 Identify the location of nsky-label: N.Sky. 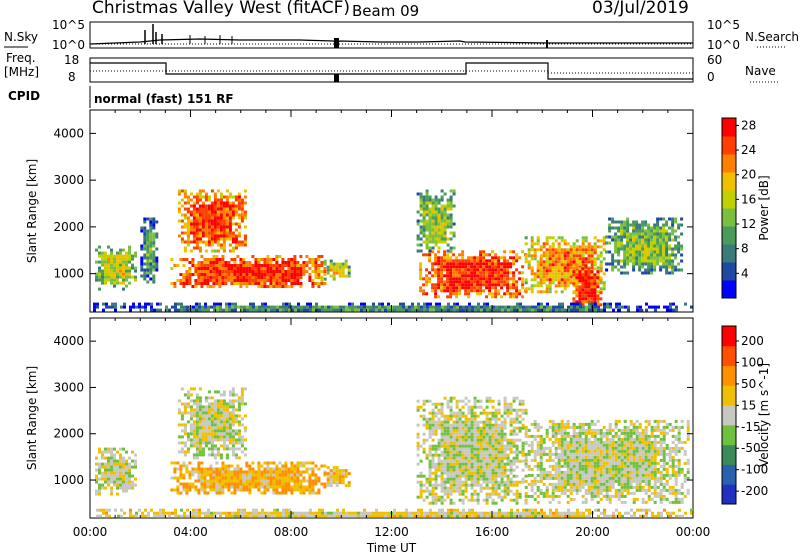
(21, 37).